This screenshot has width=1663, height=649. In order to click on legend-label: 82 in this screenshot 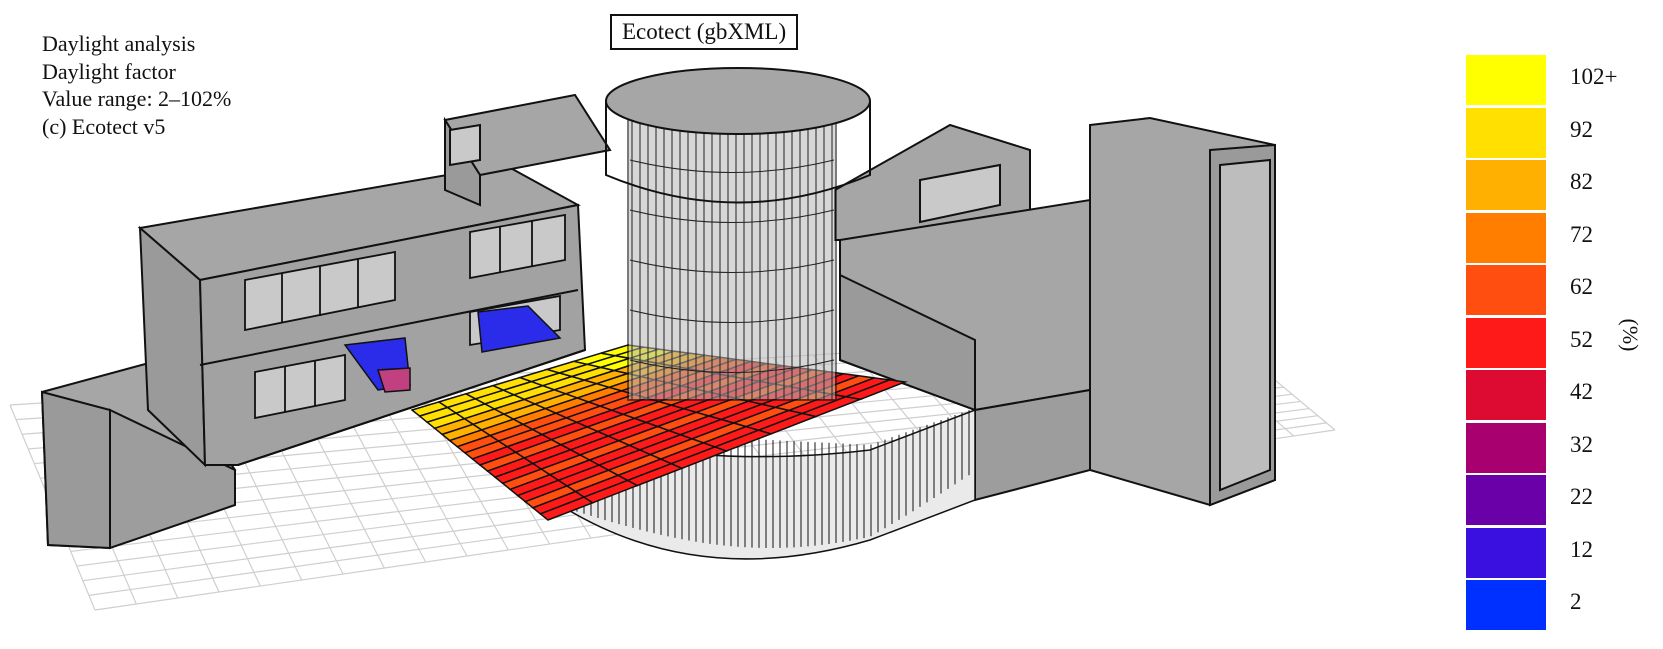, I will do `click(1581, 181)`.